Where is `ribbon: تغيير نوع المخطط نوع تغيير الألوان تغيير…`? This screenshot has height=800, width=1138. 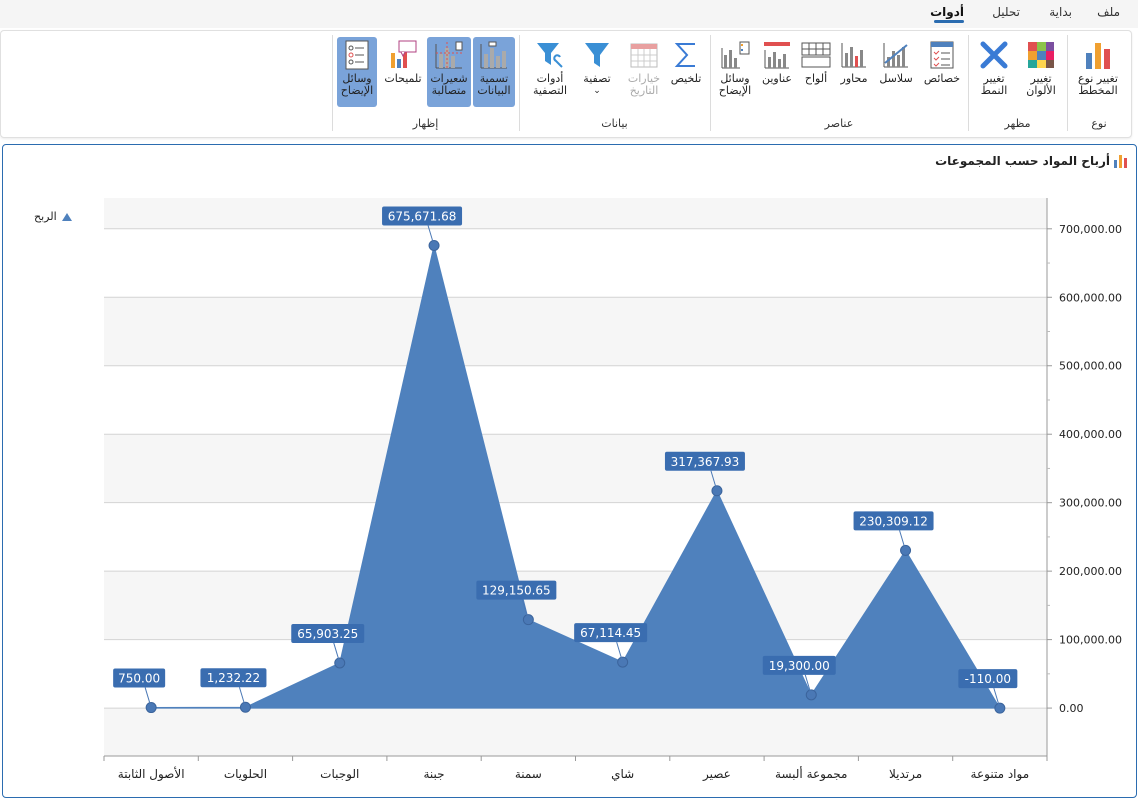
ribbon: تغيير نوع المخطط نوع تغيير الألوان تغيير… is located at coordinates (566, 84).